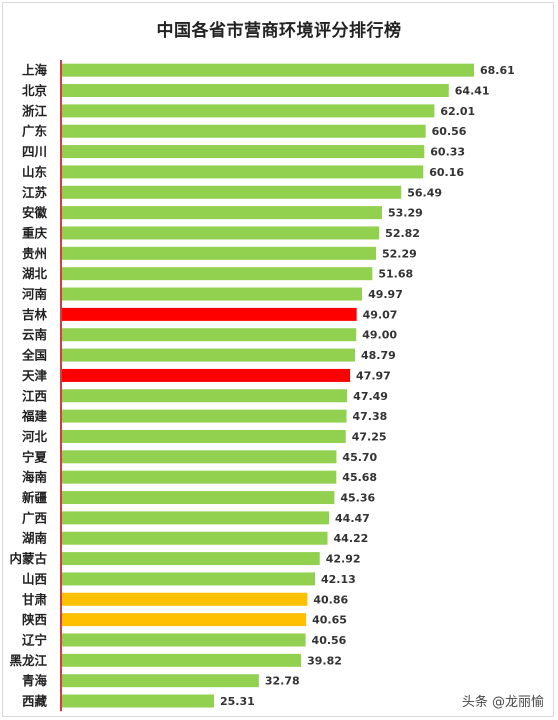  Describe the element at coordinates (502, 702) in the screenshot. I see `watermark: 头条 @龙丽愉` at that location.